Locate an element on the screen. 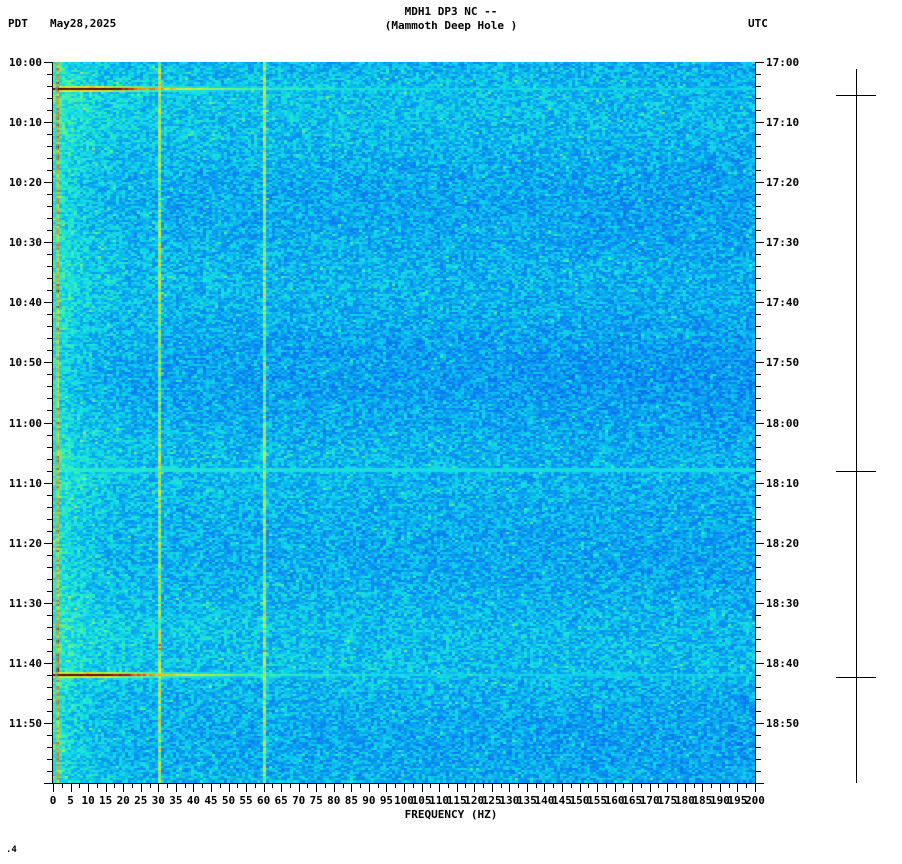  station-title: MDH1 DP3 NC -- is located at coordinates (451, 11).